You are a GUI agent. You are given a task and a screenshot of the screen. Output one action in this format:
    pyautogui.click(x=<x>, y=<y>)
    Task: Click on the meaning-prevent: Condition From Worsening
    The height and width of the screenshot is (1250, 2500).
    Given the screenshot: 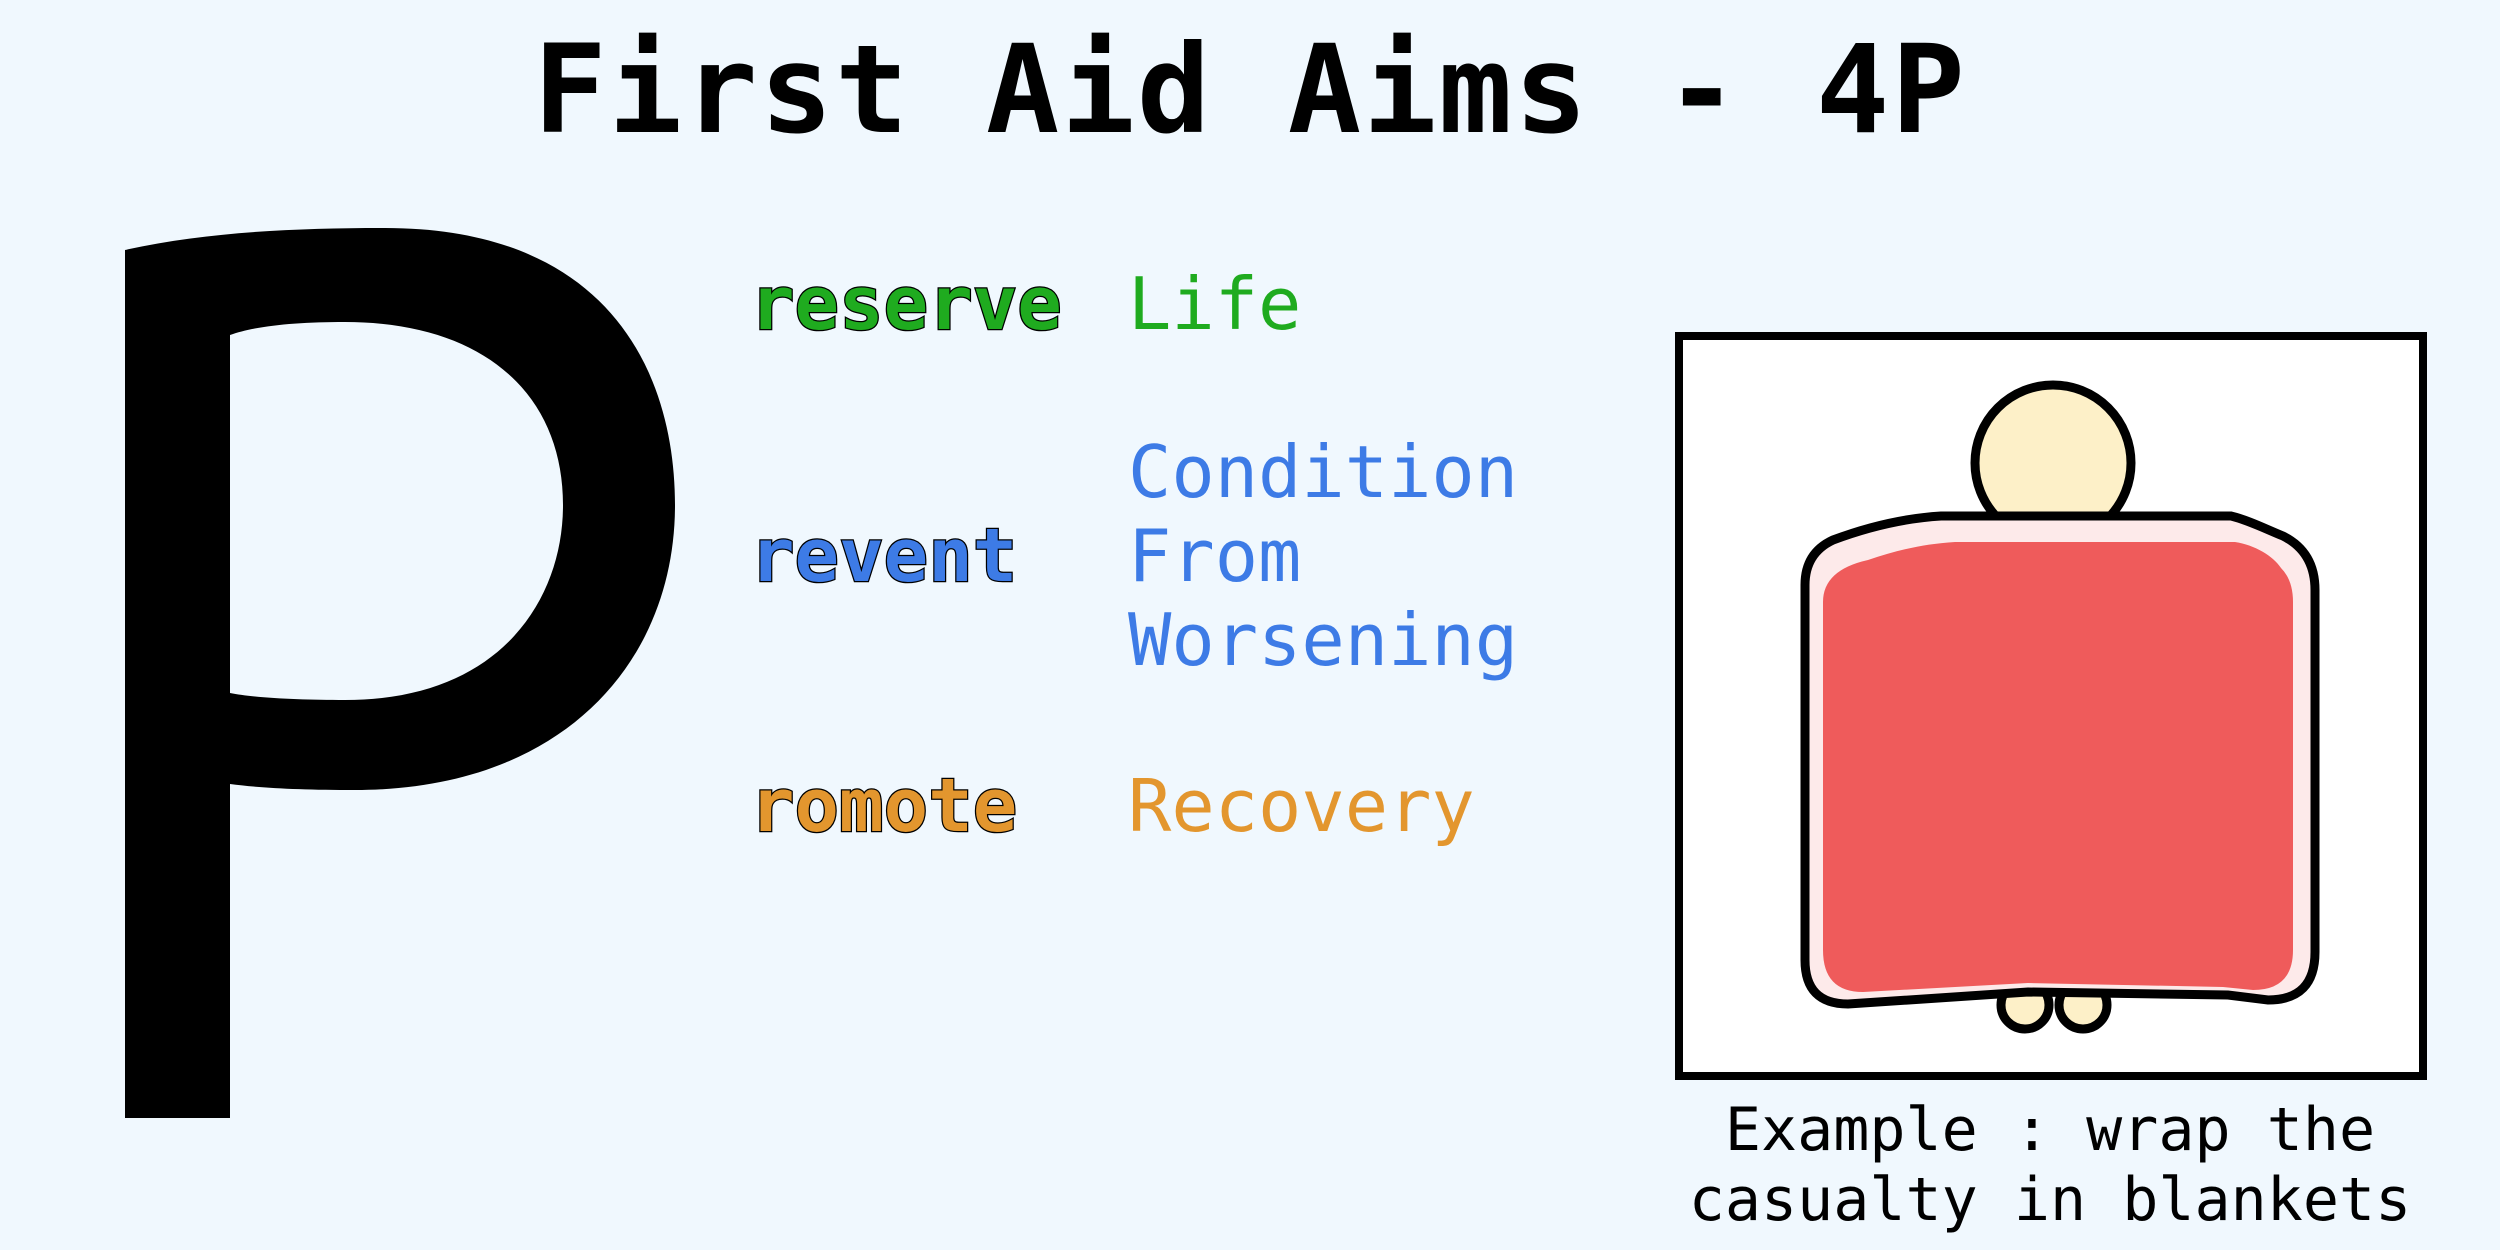 What is the action you would take?
    pyautogui.click(x=1323, y=556)
    